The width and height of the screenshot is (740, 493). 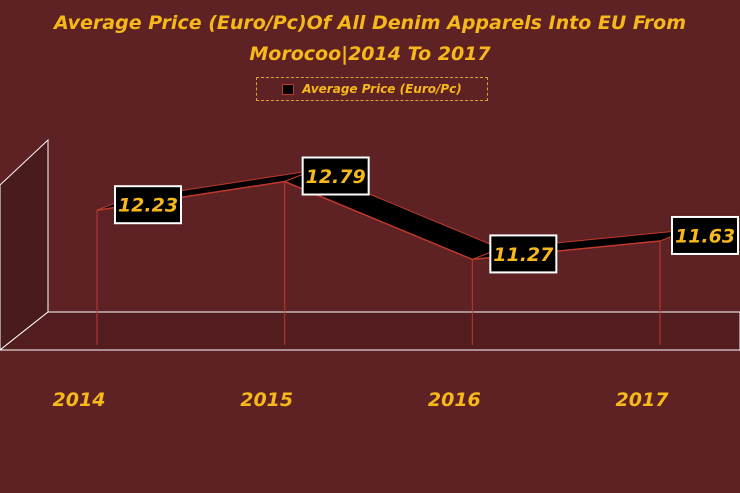 What do you see at coordinates (79, 400) in the screenshot?
I see `x-tick-2014: 2014` at bounding box center [79, 400].